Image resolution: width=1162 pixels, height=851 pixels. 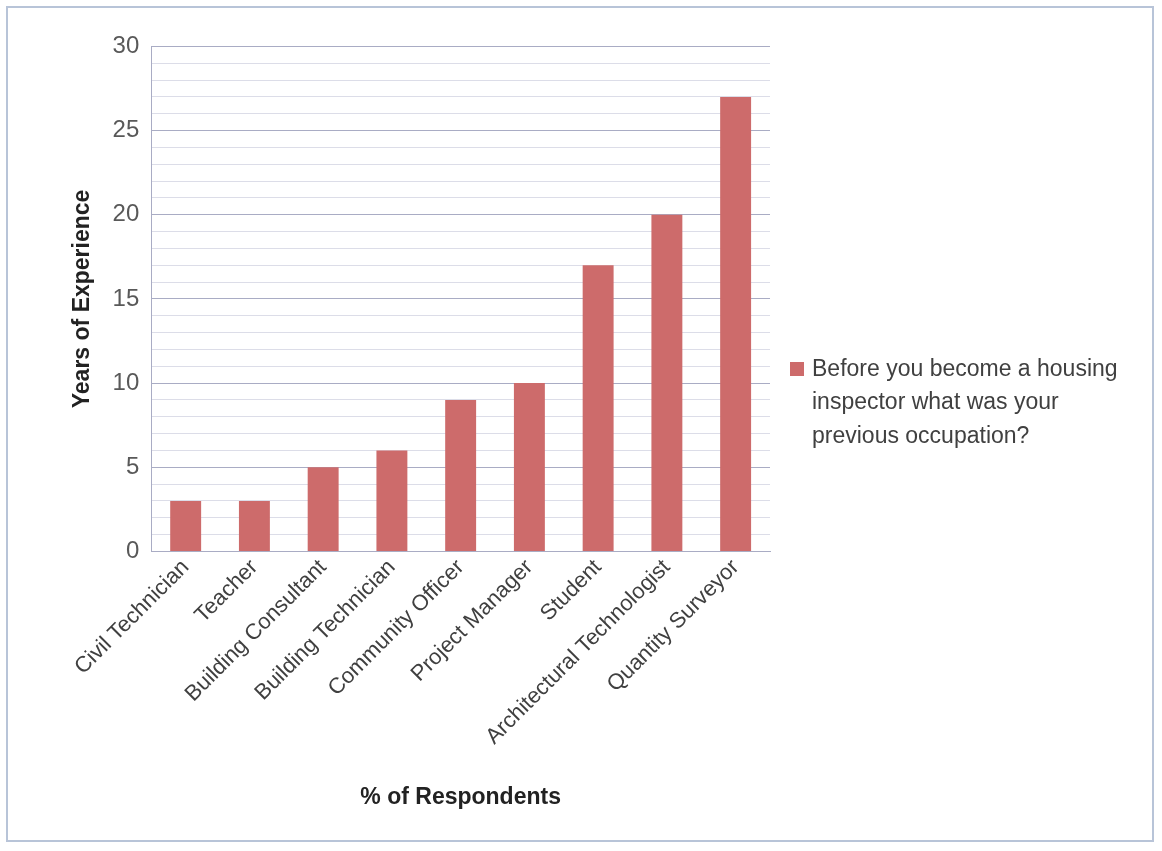 What do you see at coordinates (126, 381) in the screenshot?
I see `y-tick-label: 10` at bounding box center [126, 381].